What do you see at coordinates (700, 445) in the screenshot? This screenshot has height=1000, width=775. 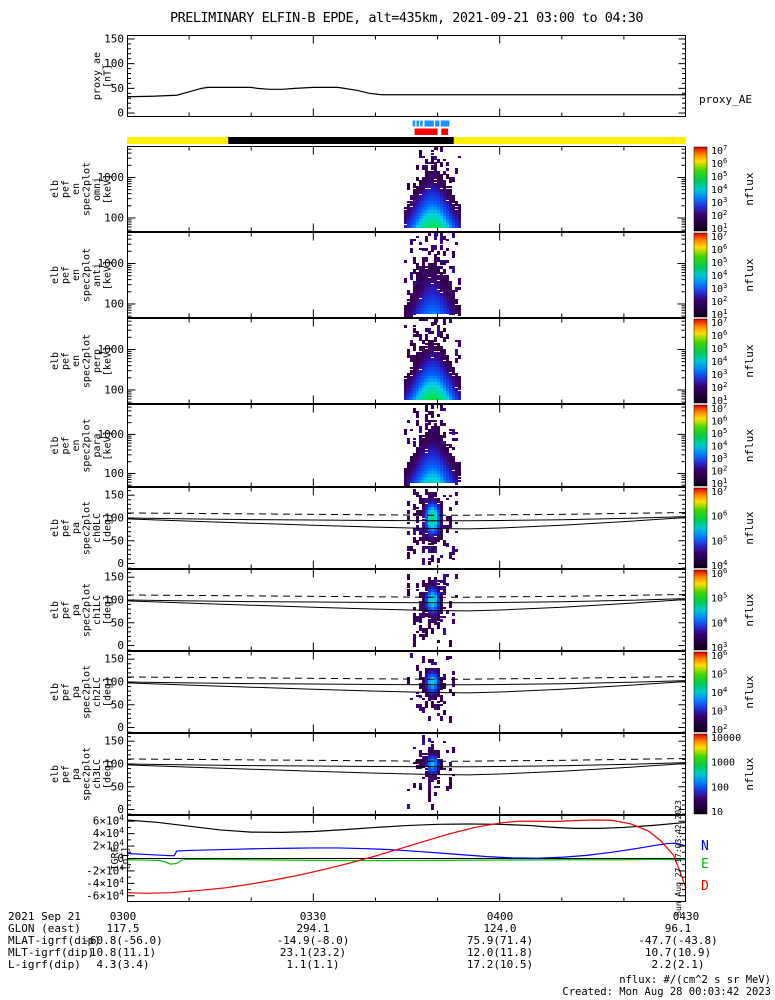 I see `colorbar-spec_para` at bounding box center [700, 445].